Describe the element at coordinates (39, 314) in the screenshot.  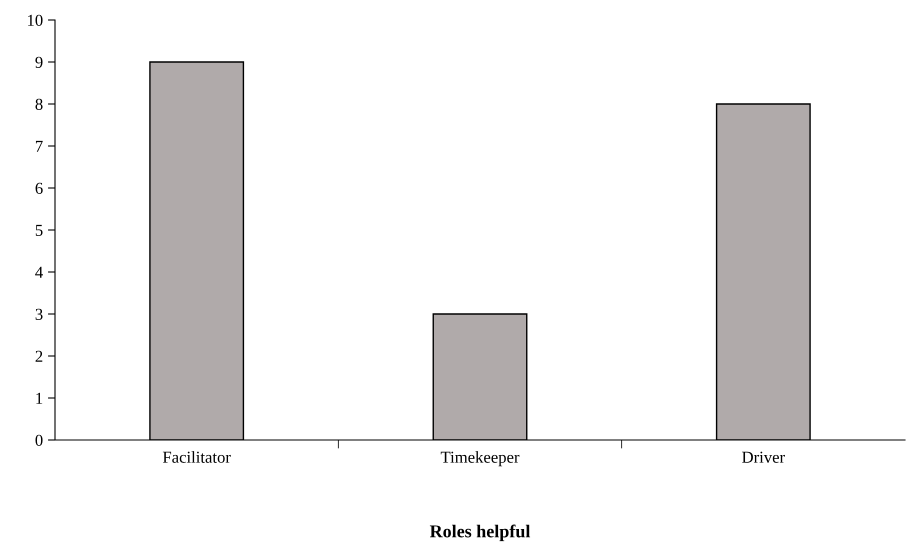
I see `y-tick-label: 3` at that location.